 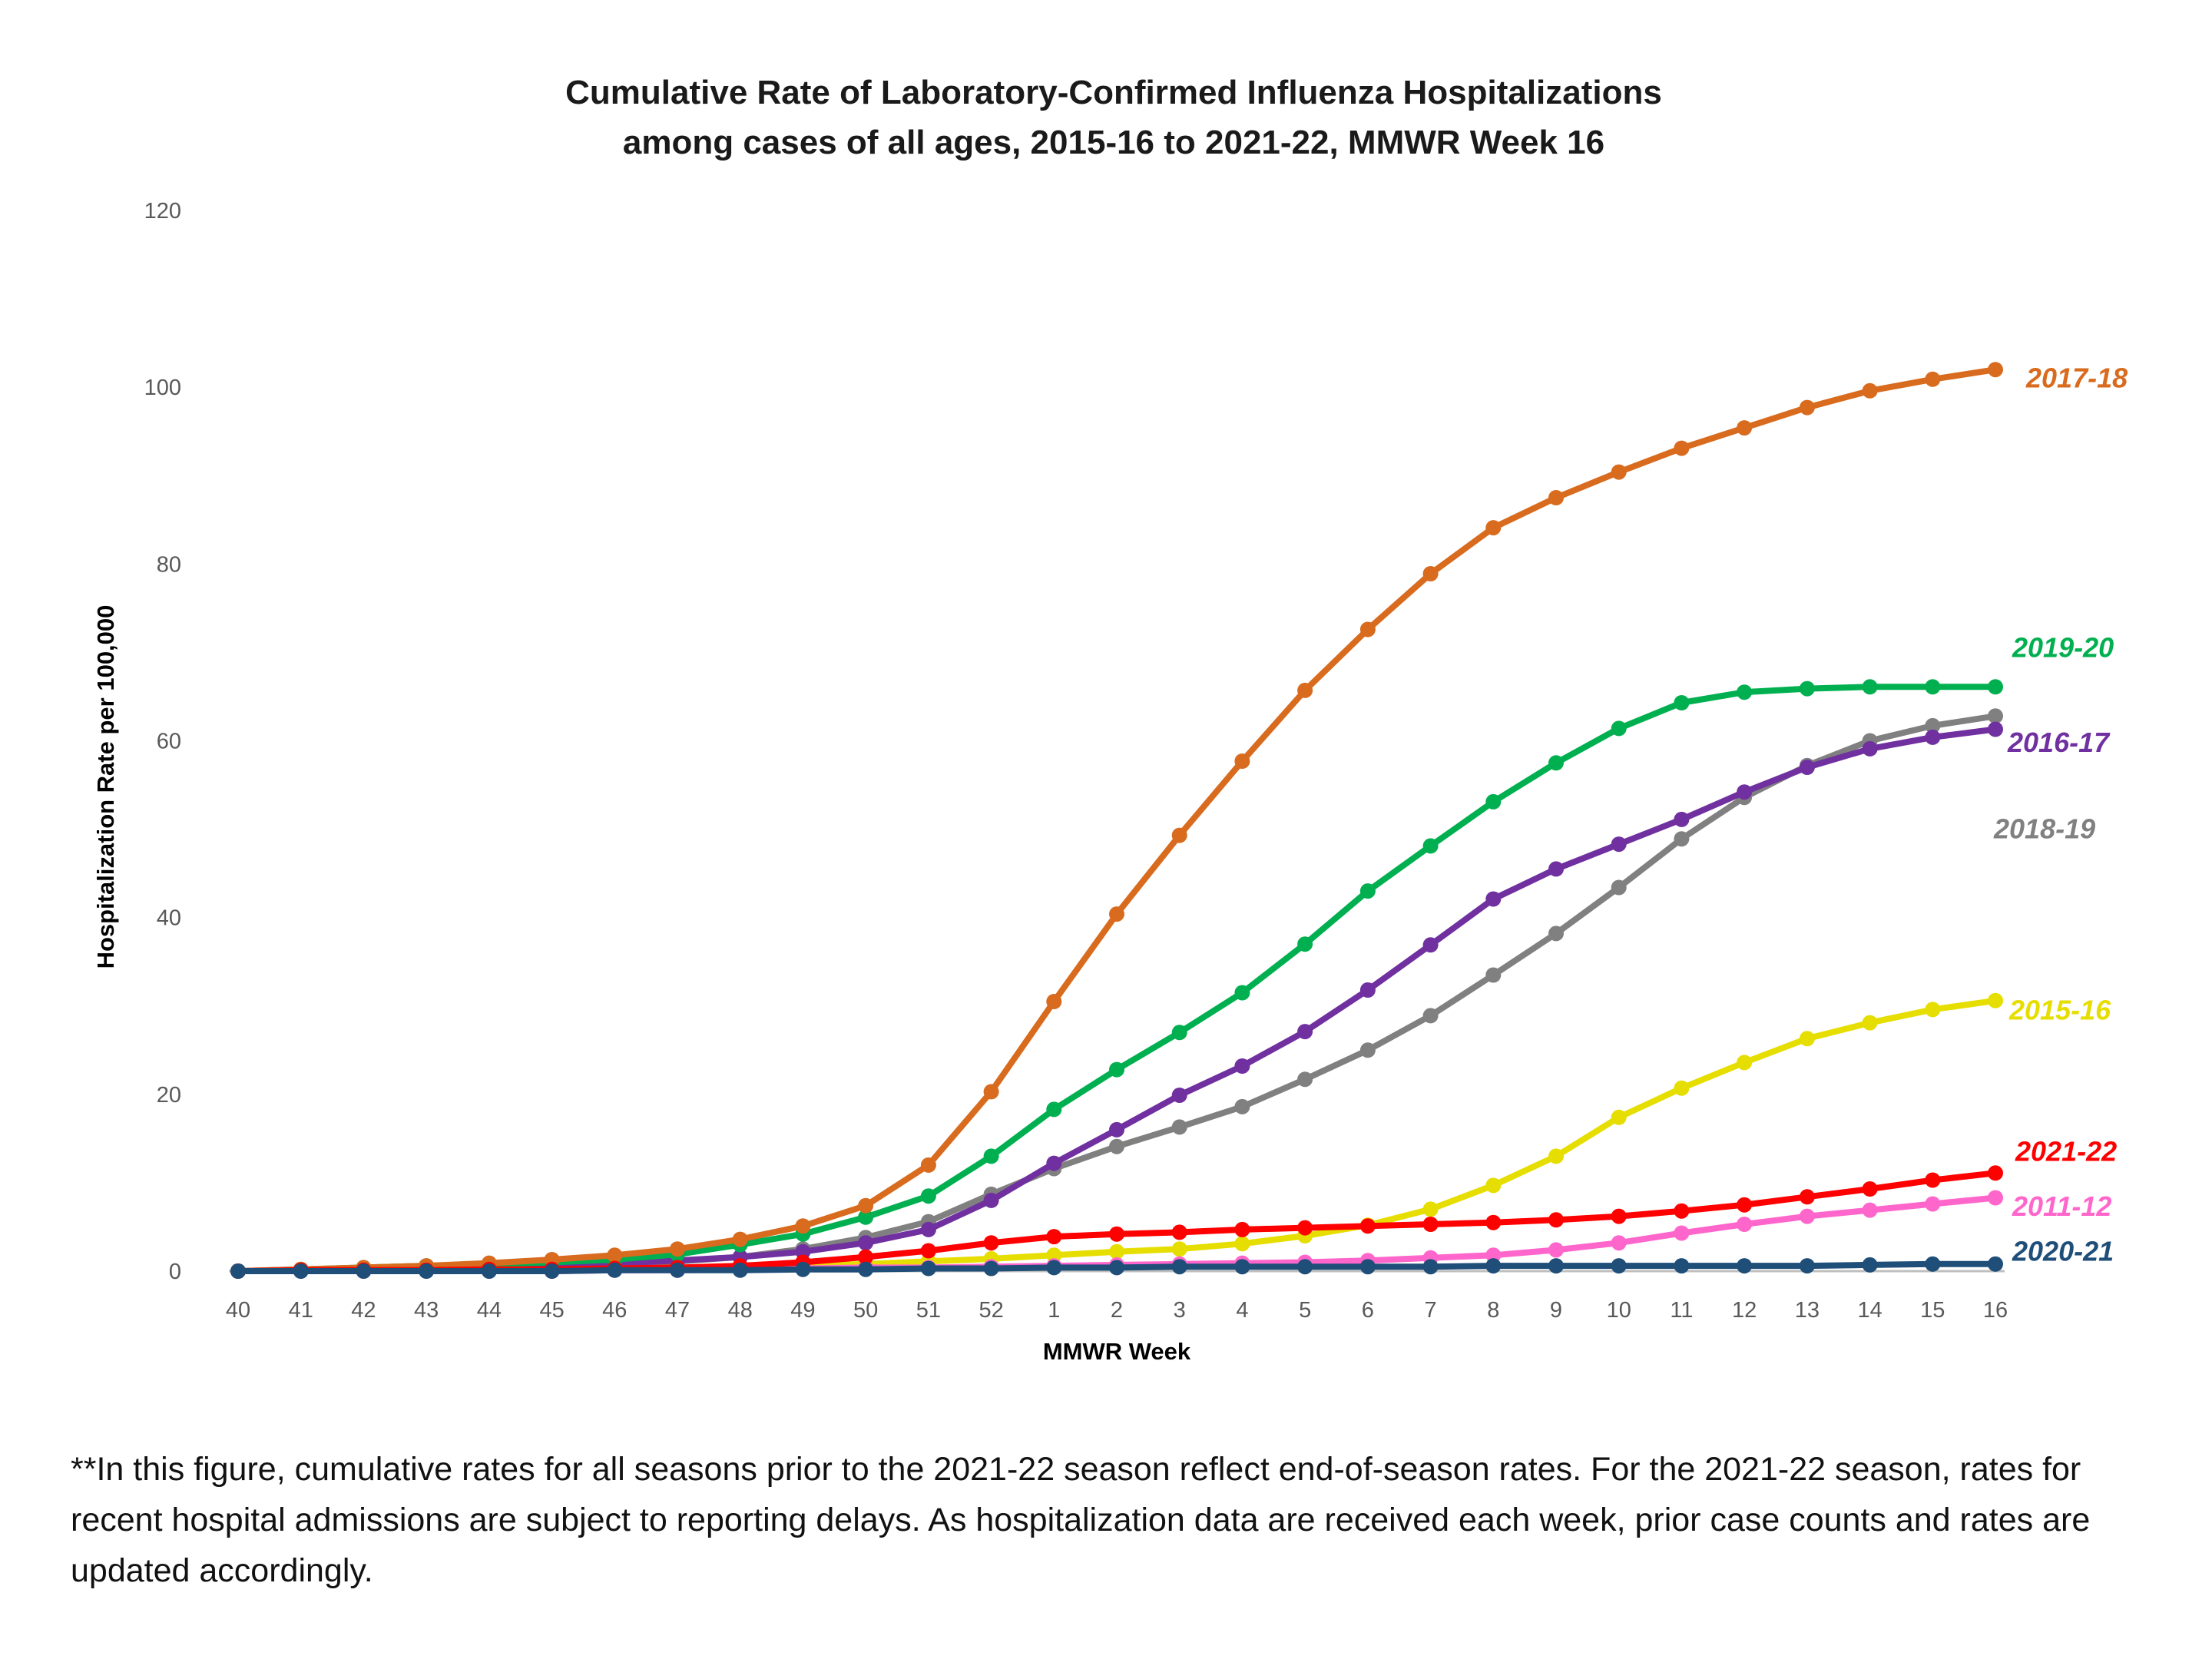 What do you see at coordinates (163, 212) in the screenshot?
I see `y-tick-label: 120` at bounding box center [163, 212].